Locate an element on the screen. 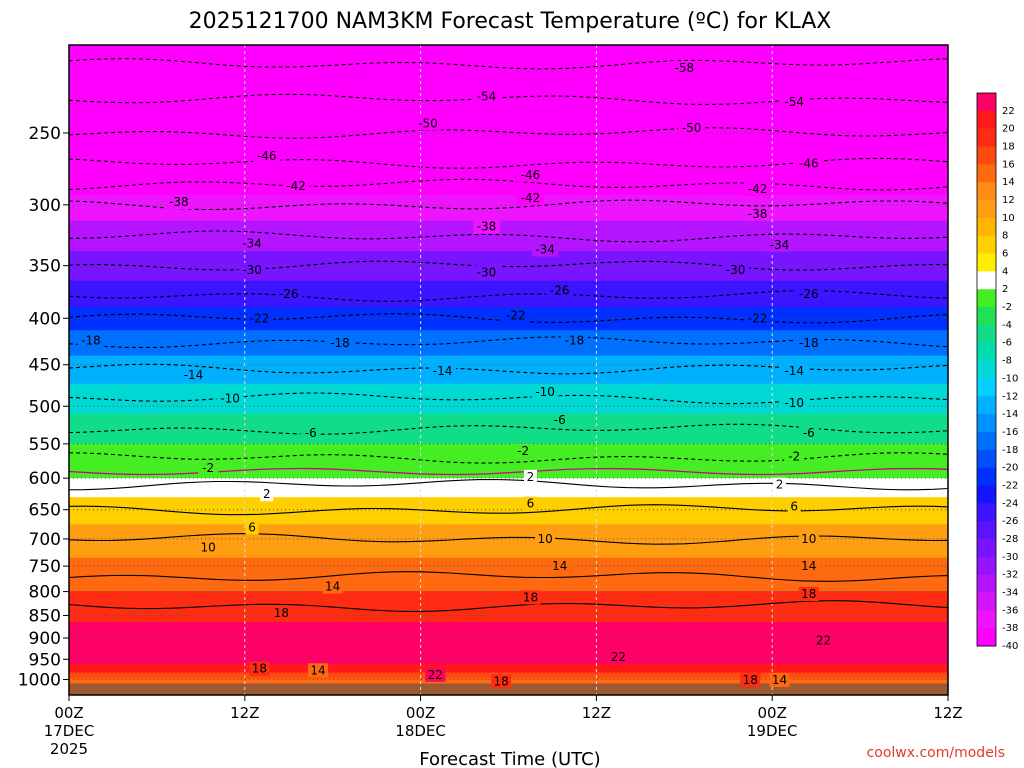 The width and height of the screenshot is (1024, 768). contour-label: -2 is located at coordinates (208, 468).